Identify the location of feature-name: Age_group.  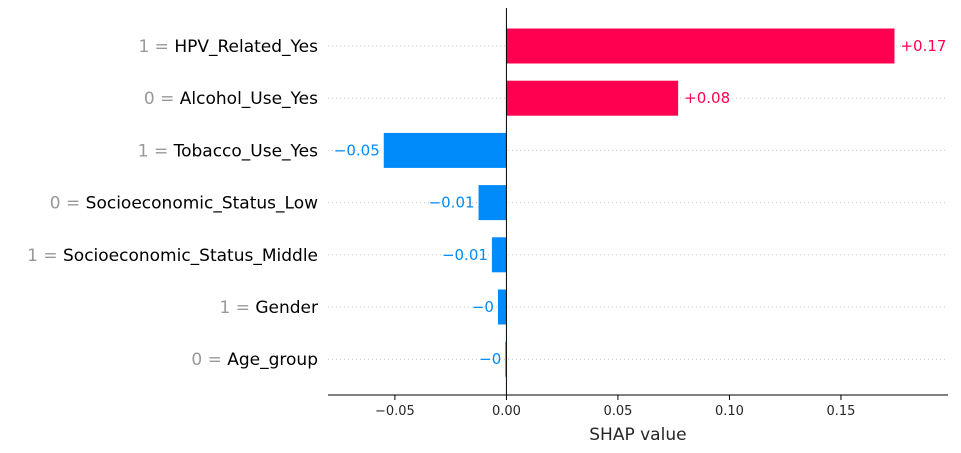
(272, 360).